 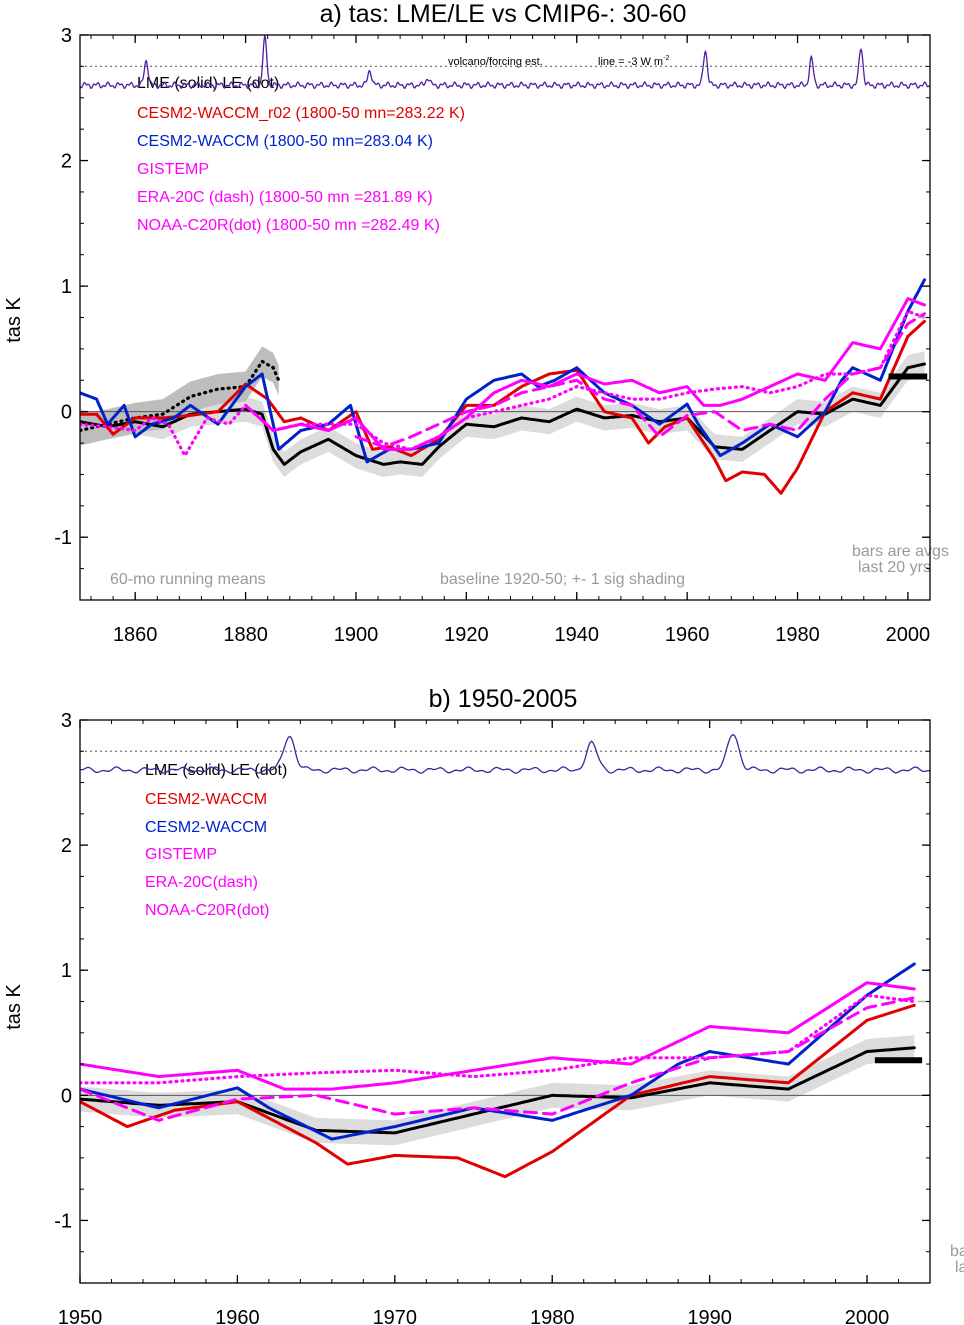 I want to click on xtick-label: 1900, so click(x=356, y=635).